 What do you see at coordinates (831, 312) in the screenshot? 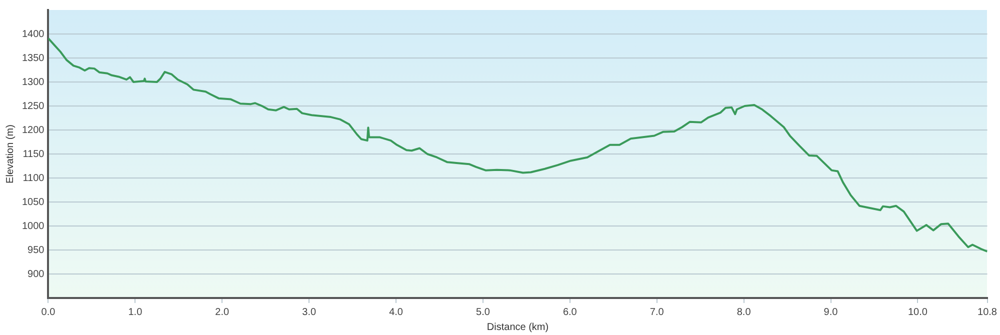
I see `x-tick-label: 9.0` at bounding box center [831, 312].